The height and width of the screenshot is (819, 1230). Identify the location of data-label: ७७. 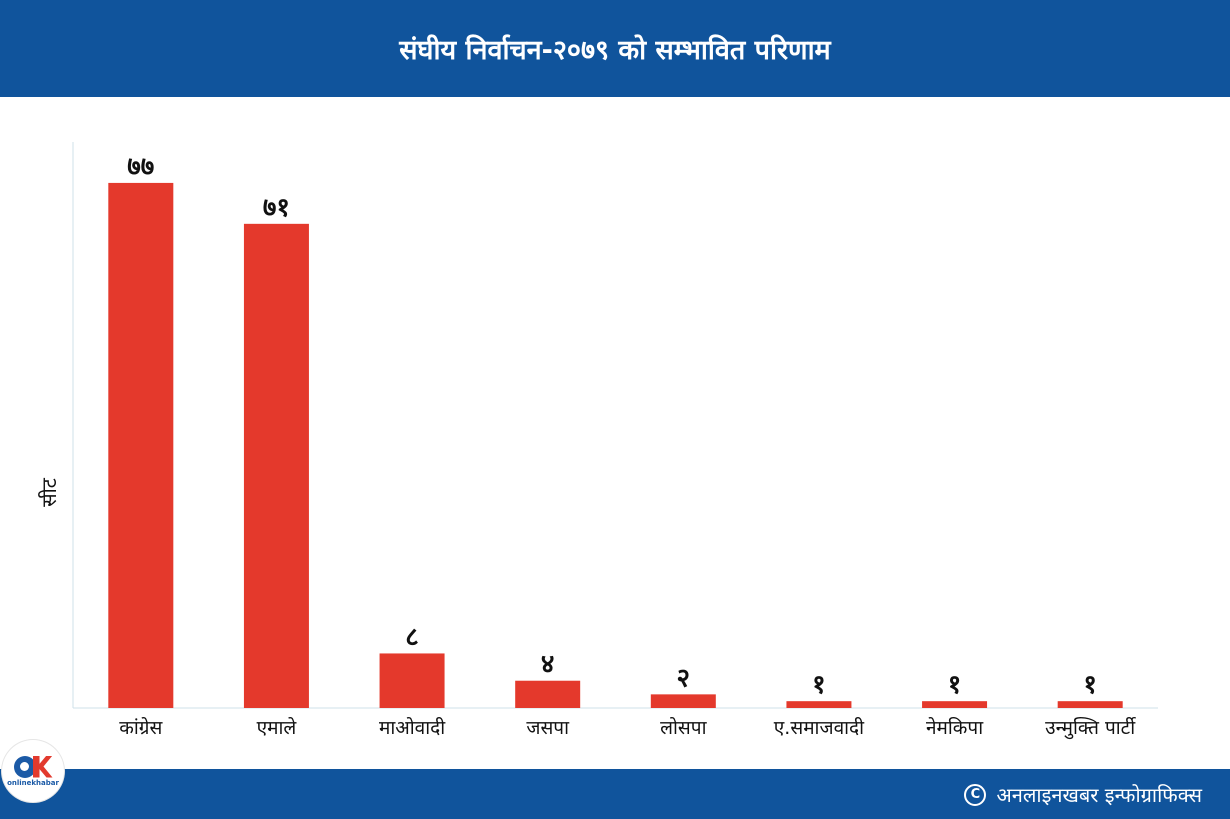
(140, 167).